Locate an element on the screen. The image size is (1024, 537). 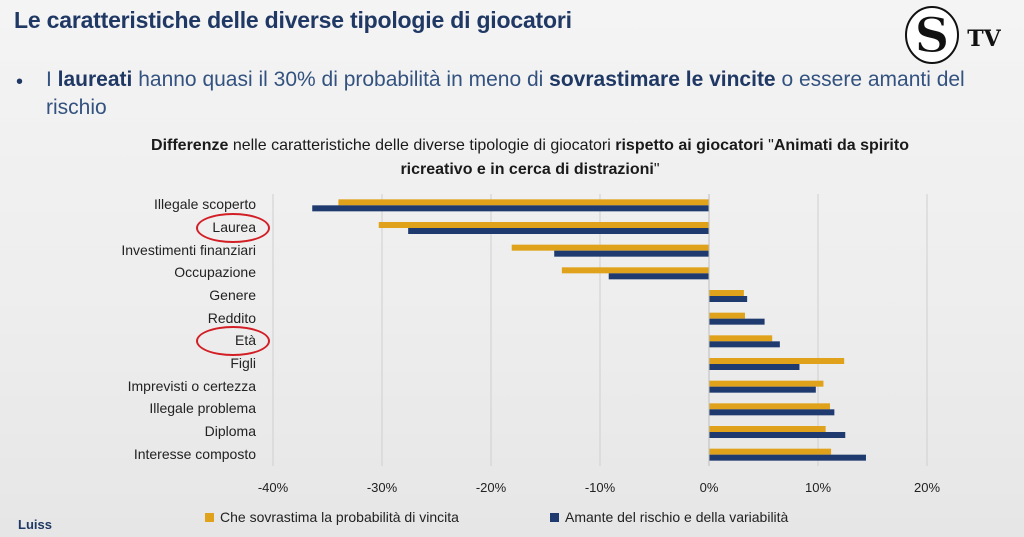
x-tick-label: 0% is located at coordinates (709, 487).